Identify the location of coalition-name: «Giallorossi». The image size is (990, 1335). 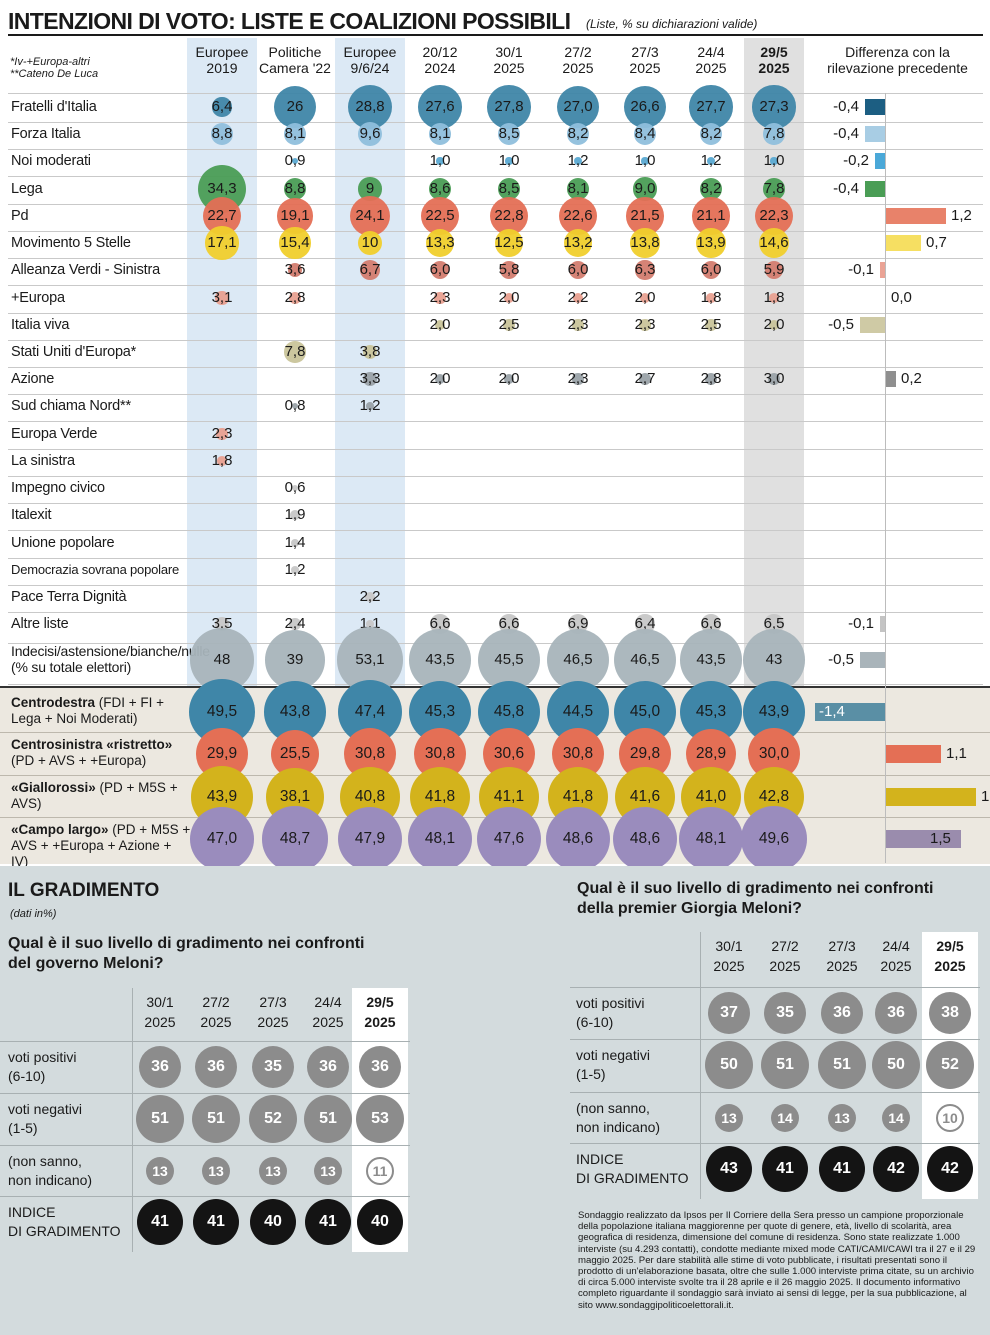
(53, 787).